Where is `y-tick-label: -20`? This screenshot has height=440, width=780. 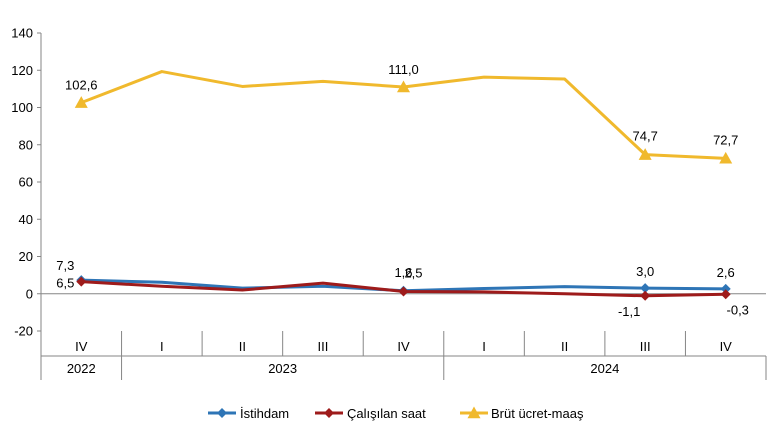 y-tick-label: -20 is located at coordinates (23, 331).